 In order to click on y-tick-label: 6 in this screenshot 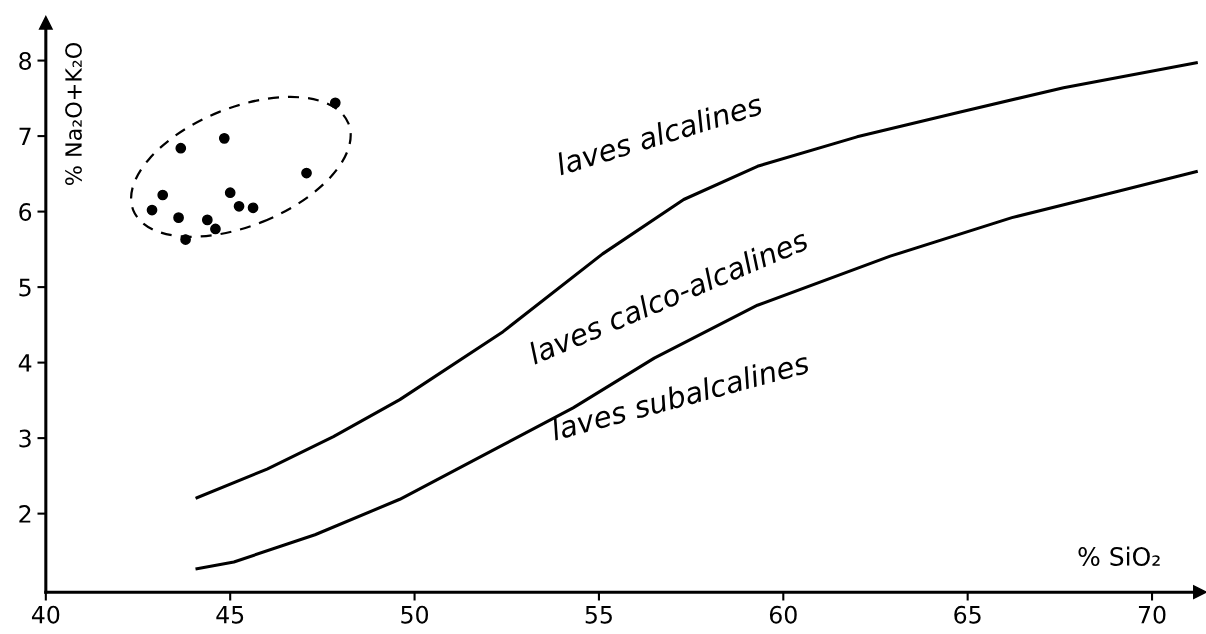, I will do `click(25, 212)`.